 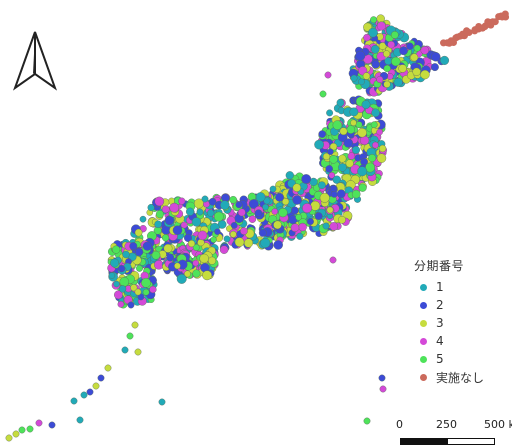 What do you see at coordinates (35, 61) in the screenshot?
I see `north-arrow-icon` at bounding box center [35, 61].